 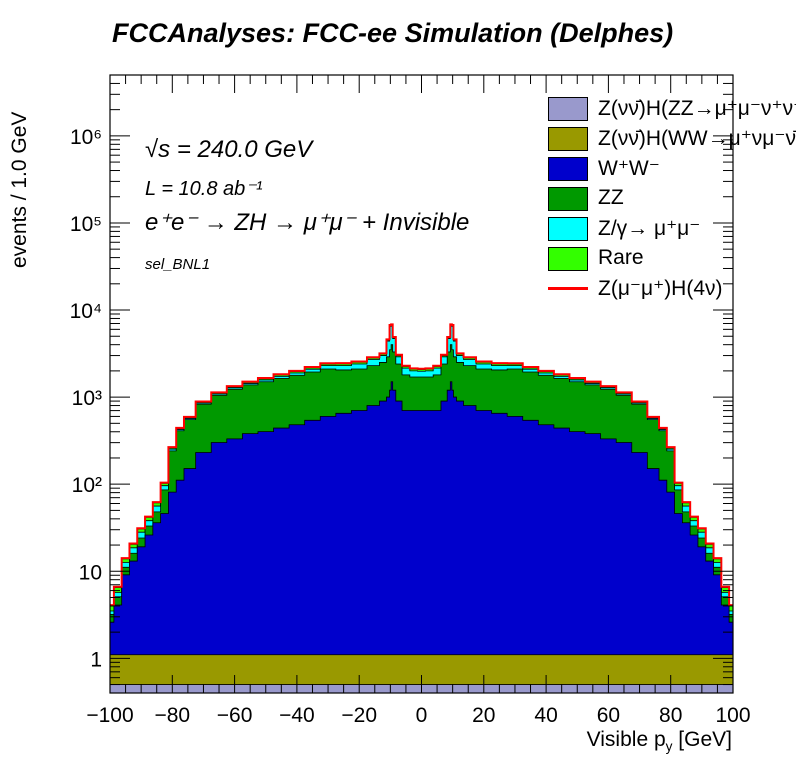 What do you see at coordinates (86, 224) in the screenshot?
I see `y-tick-label: 10⁵` at bounding box center [86, 224].